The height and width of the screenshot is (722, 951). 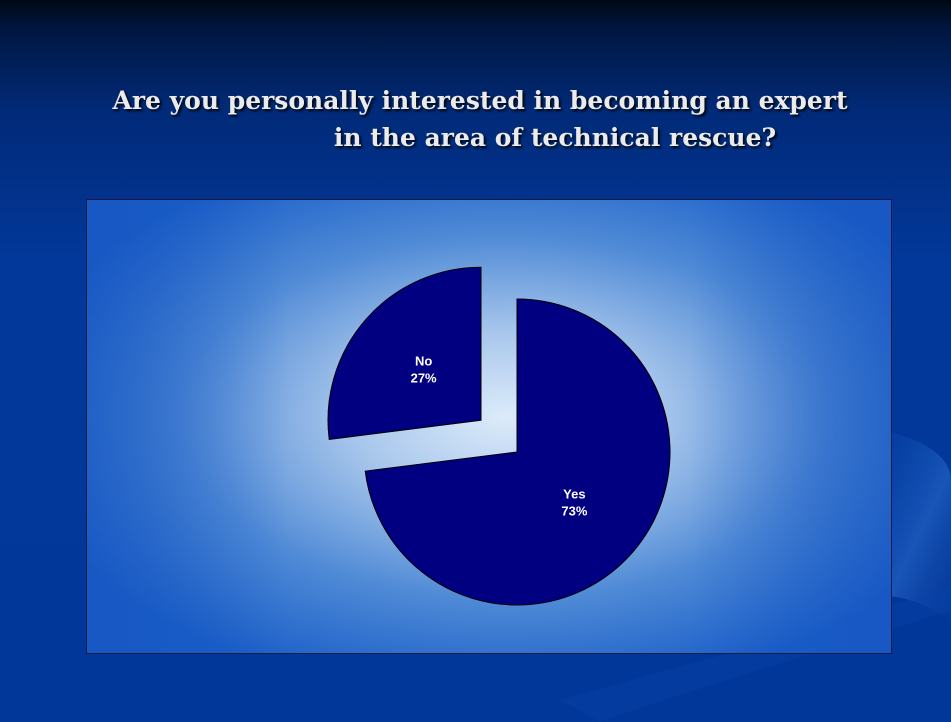 I want to click on pie-label-yes-category: Yes, so click(x=574, y=494).